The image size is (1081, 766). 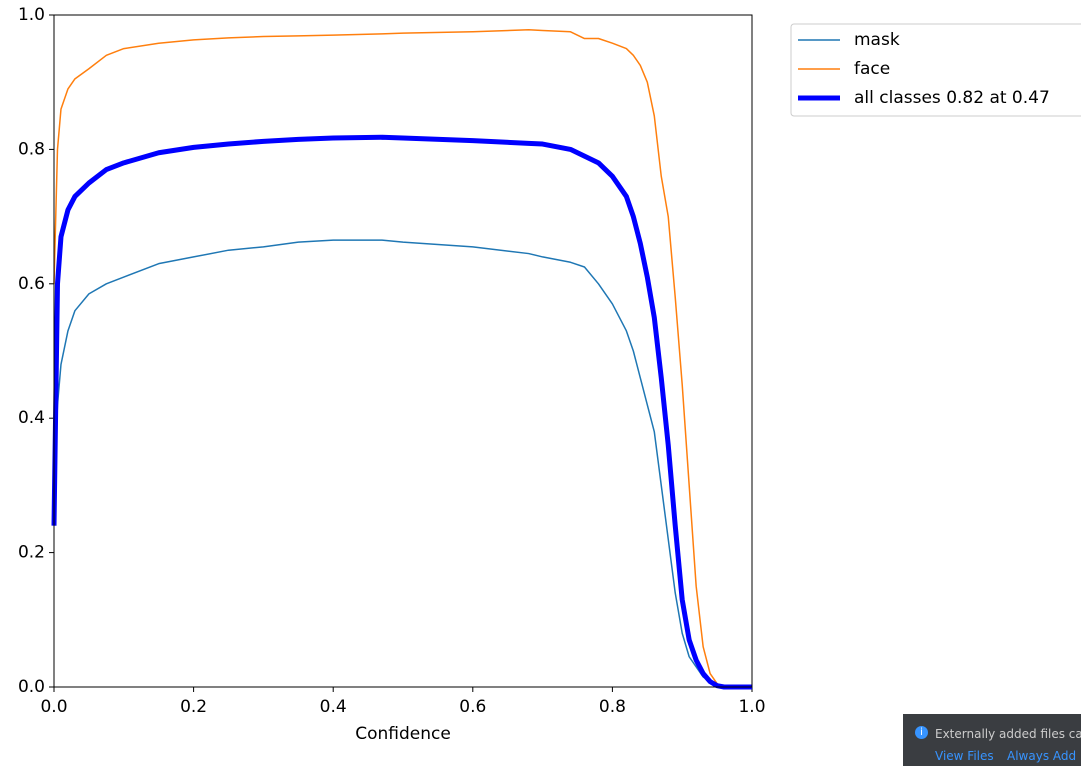 What do you see at coordinates (31, 284) in the screenshot?
I see `y-tick-label: 0.6` at bounding box center [31, 284].